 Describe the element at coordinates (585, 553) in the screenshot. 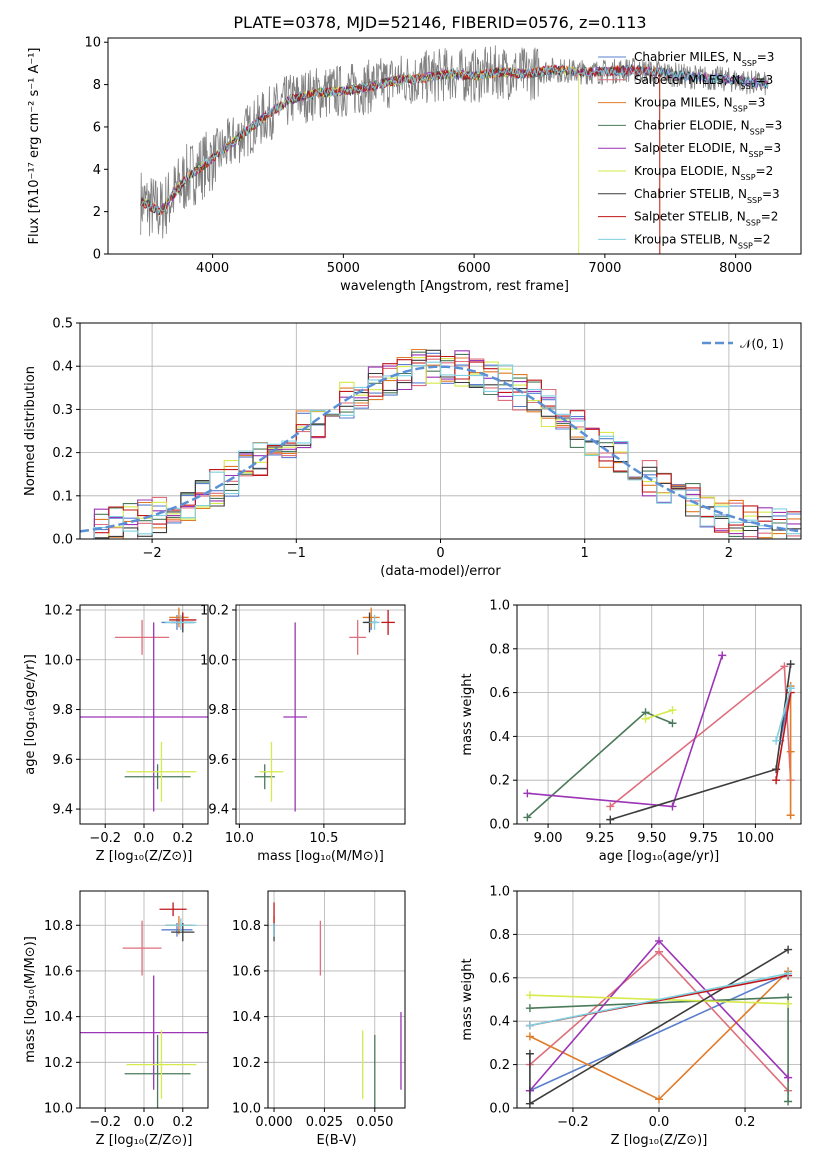

I see `x-tick-label: 1` at that location.